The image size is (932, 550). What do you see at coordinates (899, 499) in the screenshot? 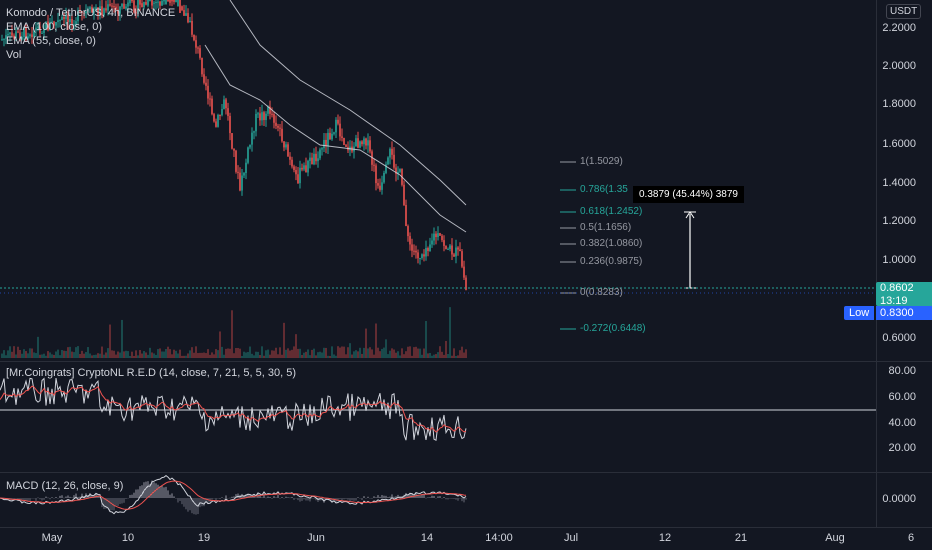
I see `macd-axis-label: 0.0000` at bounding box center [899, 499].